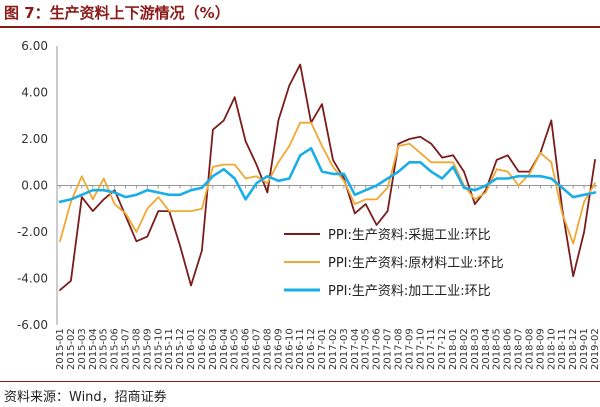 Image resolution: width=600 pixels, height=407 pixels. What do you see at coordinates (136, 349) in the screenshot?
I see `x-tick-label: 2015-08` at bounding box center [136, 349].